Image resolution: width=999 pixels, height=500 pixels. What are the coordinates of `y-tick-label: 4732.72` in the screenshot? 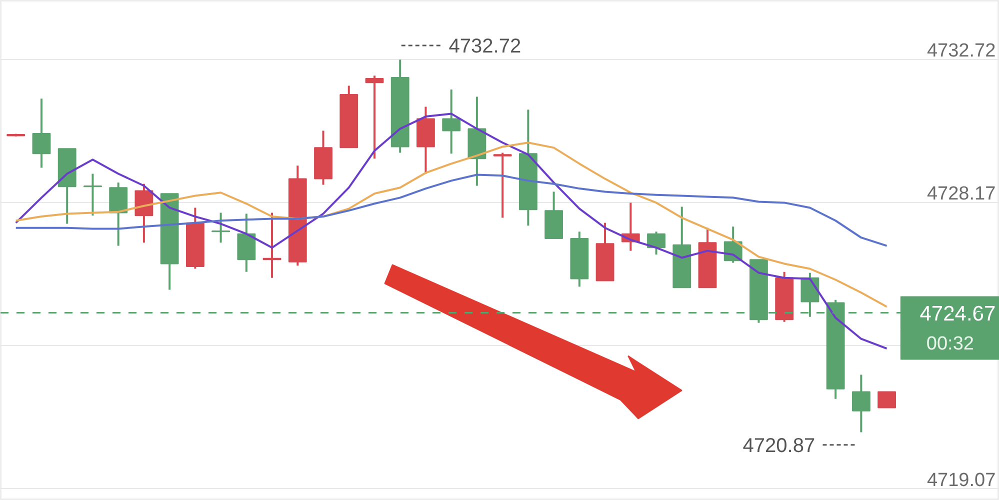 It's located at (961, 51).